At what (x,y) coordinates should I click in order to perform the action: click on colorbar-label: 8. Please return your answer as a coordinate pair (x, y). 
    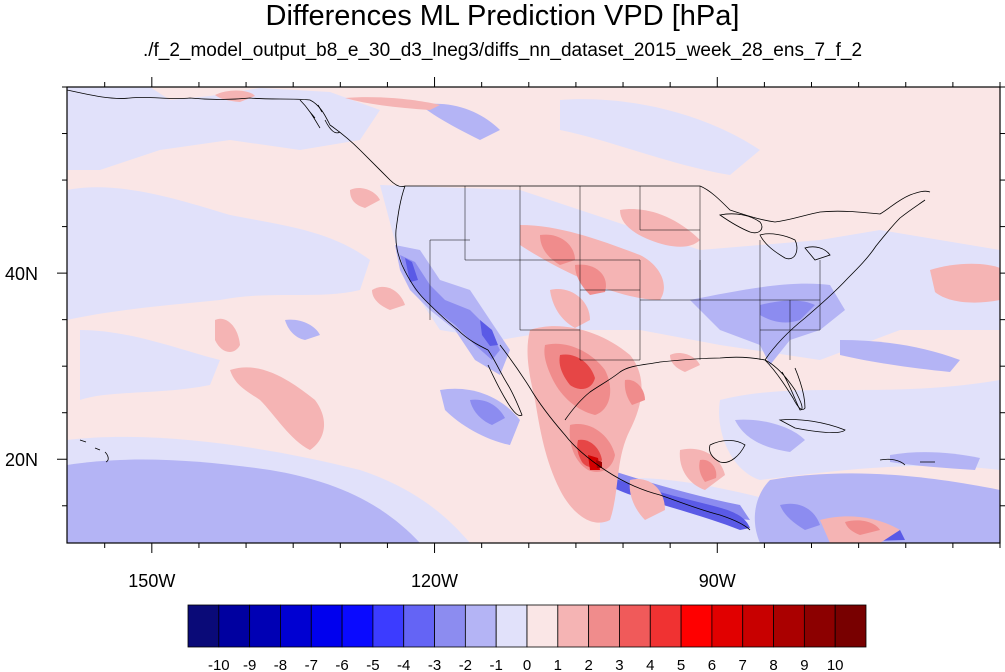
    Looking at the image, I should click on (773, 664).